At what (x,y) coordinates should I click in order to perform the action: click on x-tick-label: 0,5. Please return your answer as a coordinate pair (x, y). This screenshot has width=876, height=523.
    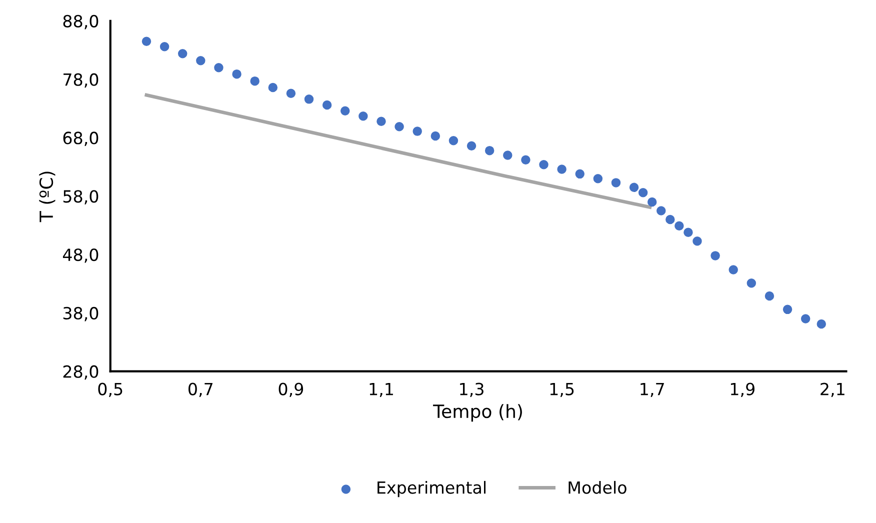
    Looking at the image, I should click on (110, 390).